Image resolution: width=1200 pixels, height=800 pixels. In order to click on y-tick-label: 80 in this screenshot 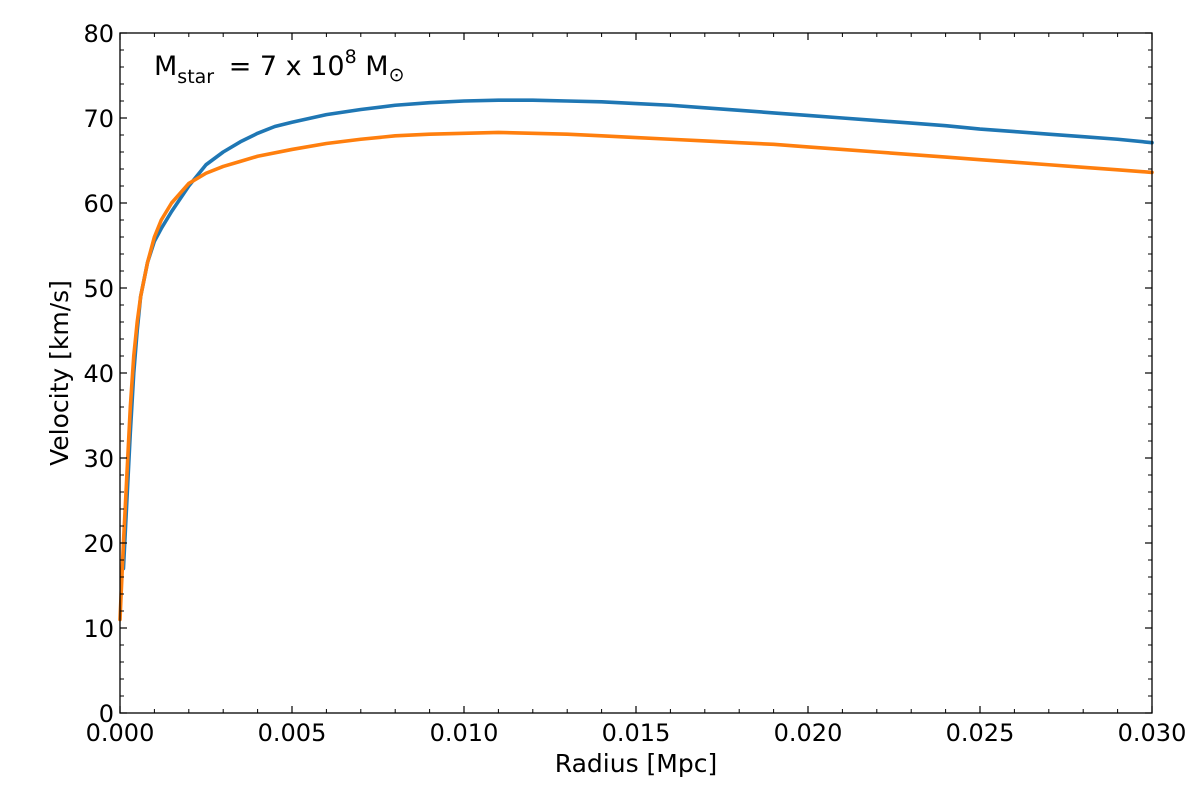, I will do `click(98, 34)`.